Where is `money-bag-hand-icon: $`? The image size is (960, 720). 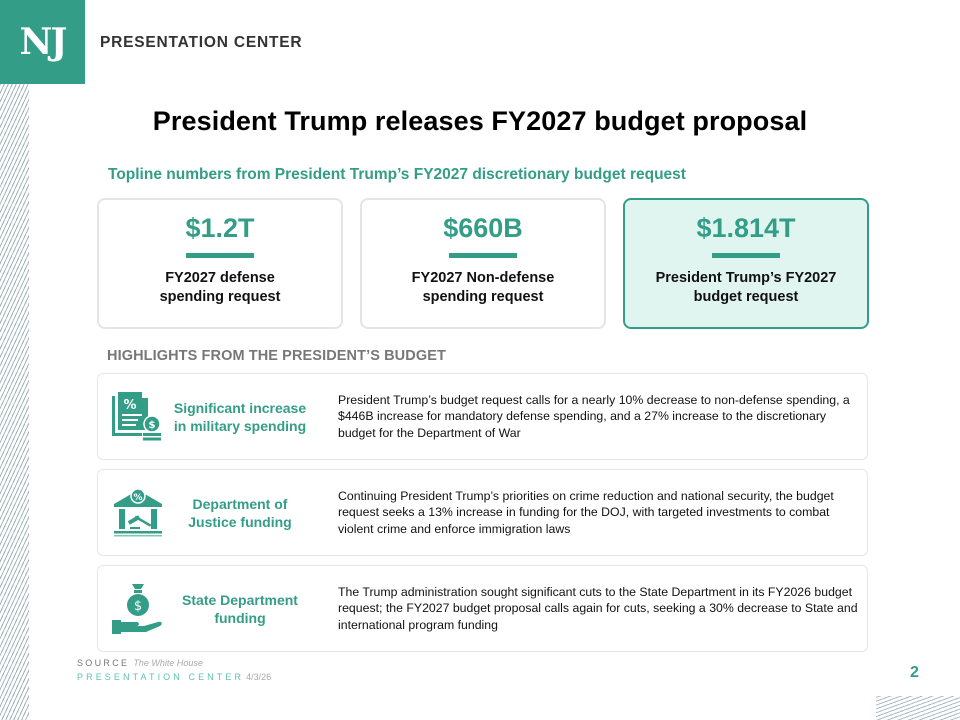 money-bag-hand-icon: $ is located at coordinates (137, 609).